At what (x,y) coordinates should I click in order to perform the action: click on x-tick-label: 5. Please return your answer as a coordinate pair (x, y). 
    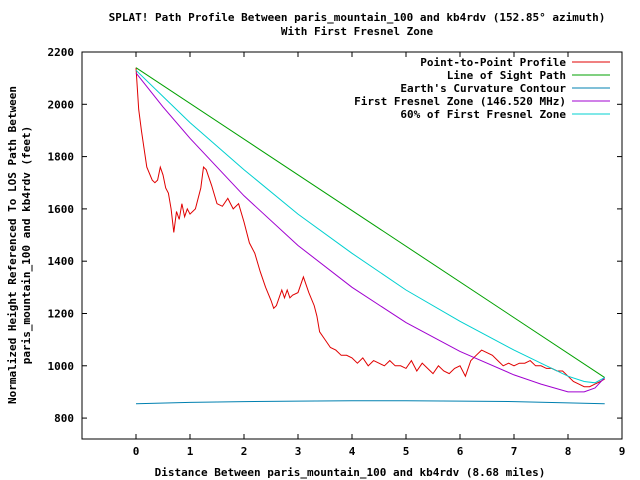
    Looking at the image, I should click on (406, 451).